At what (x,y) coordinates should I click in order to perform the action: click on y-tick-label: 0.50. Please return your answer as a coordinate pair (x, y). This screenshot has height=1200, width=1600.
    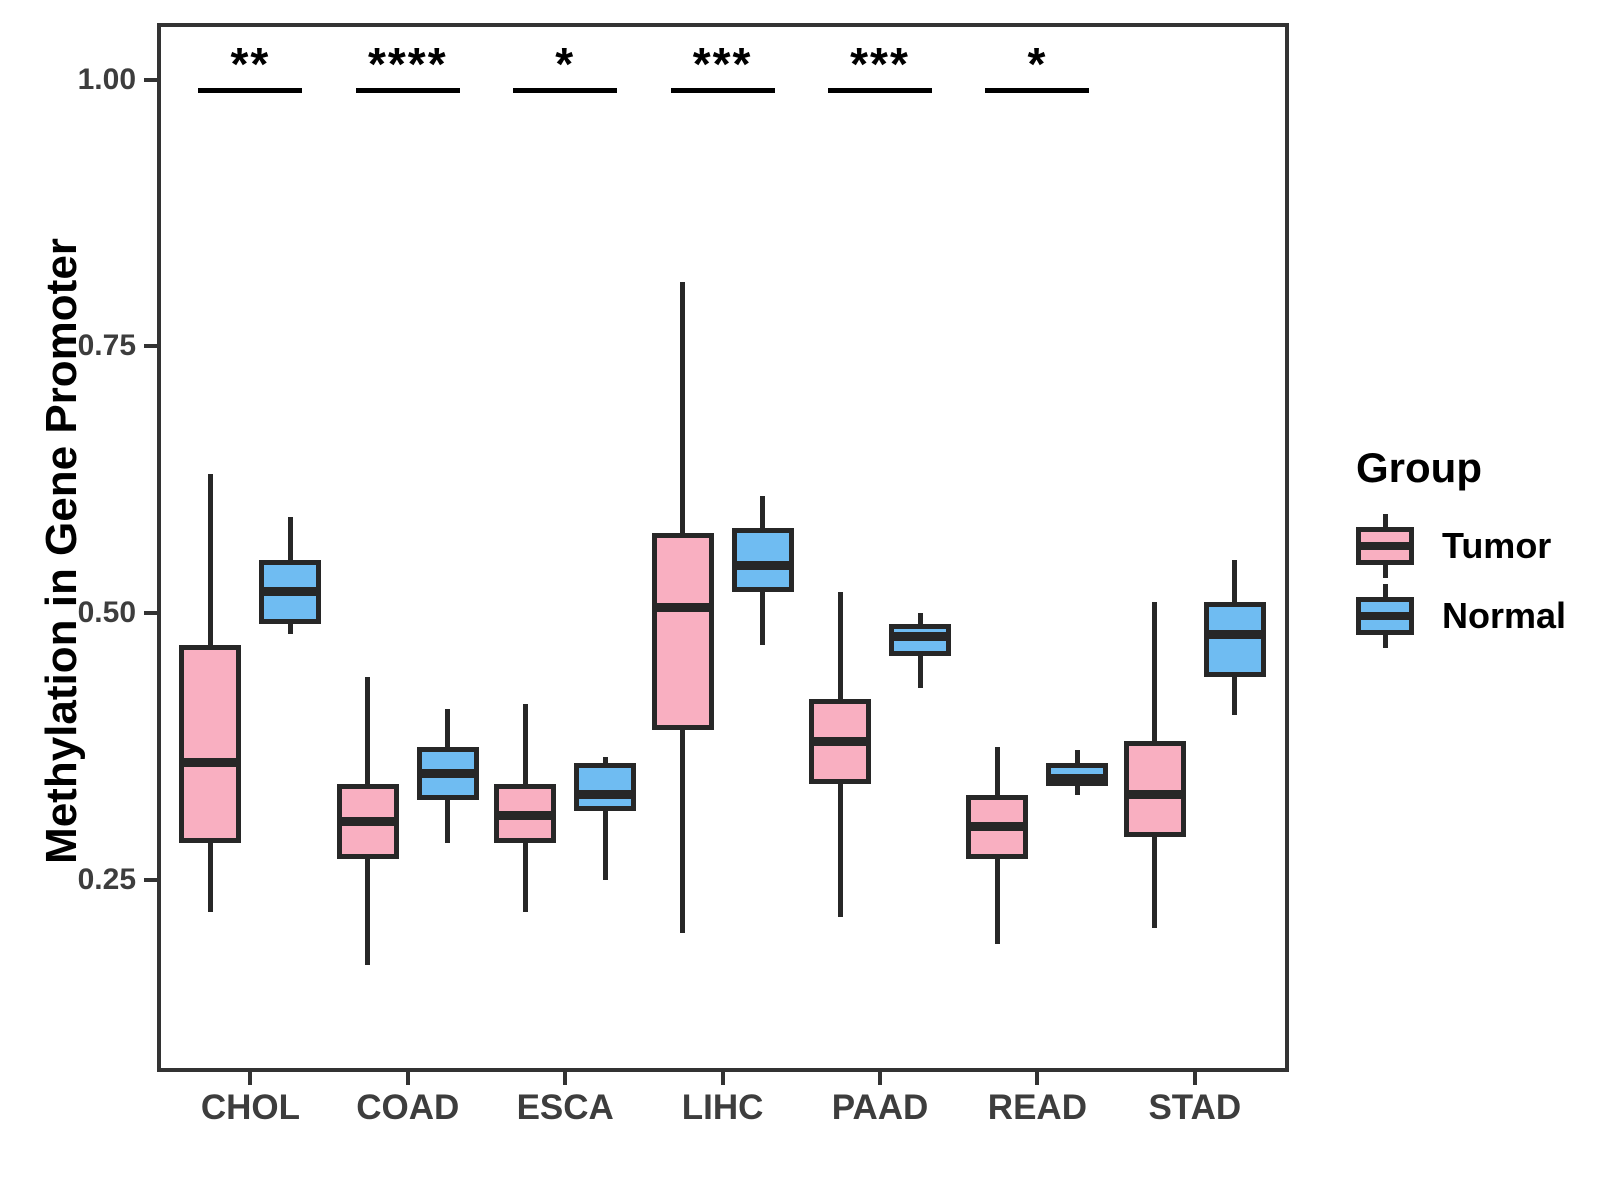
    Looking at the image, I should click on (106, 613).